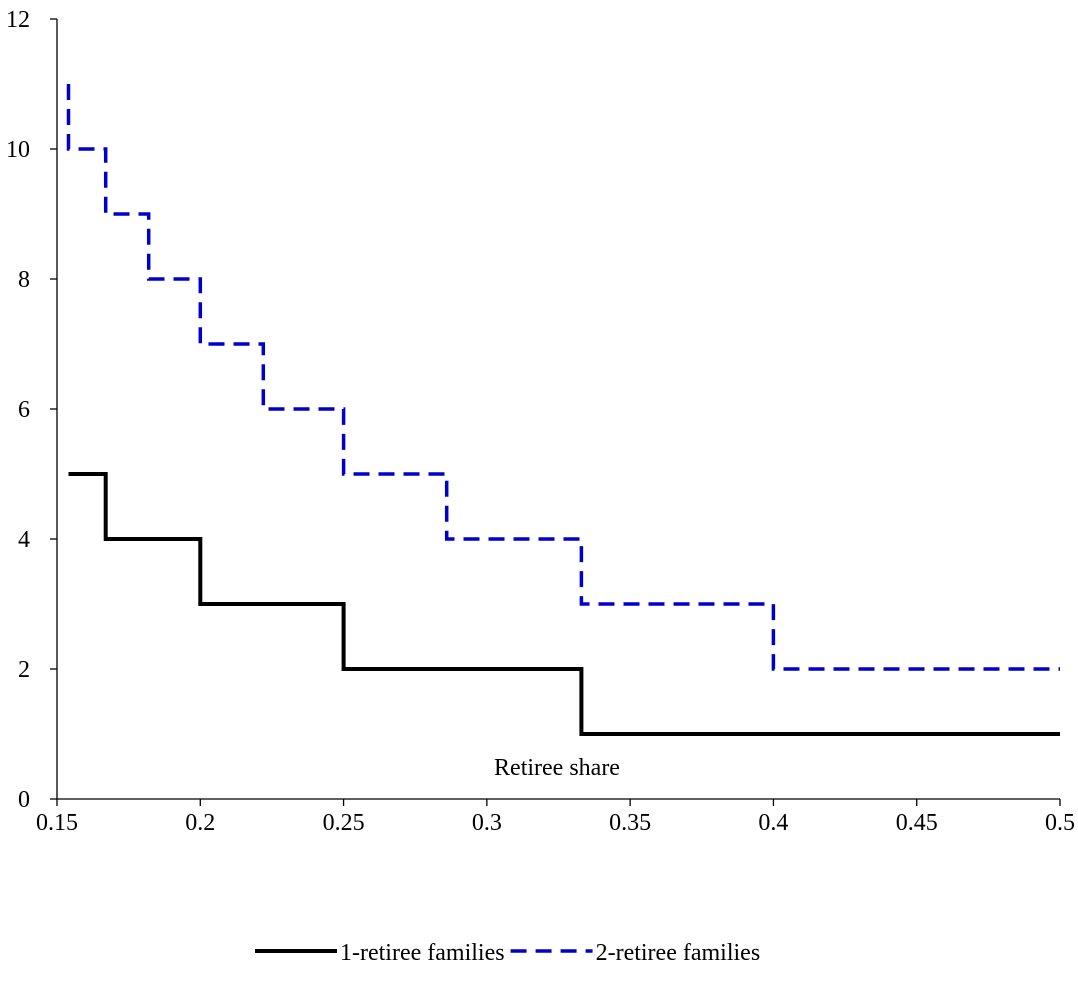 This screenshot has width=1078, height=994. I want to click on x-tick-label: 0.45, so click(917, 823).